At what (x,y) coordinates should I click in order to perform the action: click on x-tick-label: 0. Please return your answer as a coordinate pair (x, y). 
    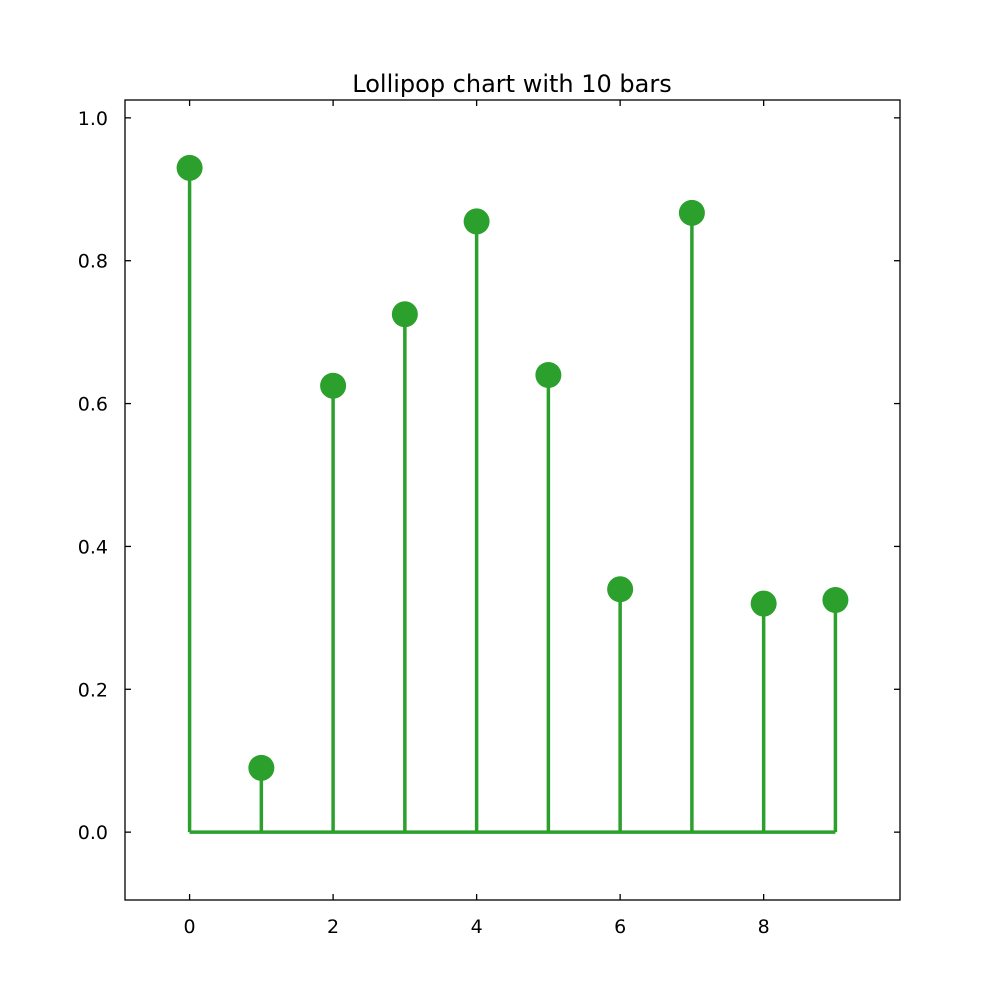
    Looking at the image, I should click on (190, 927).